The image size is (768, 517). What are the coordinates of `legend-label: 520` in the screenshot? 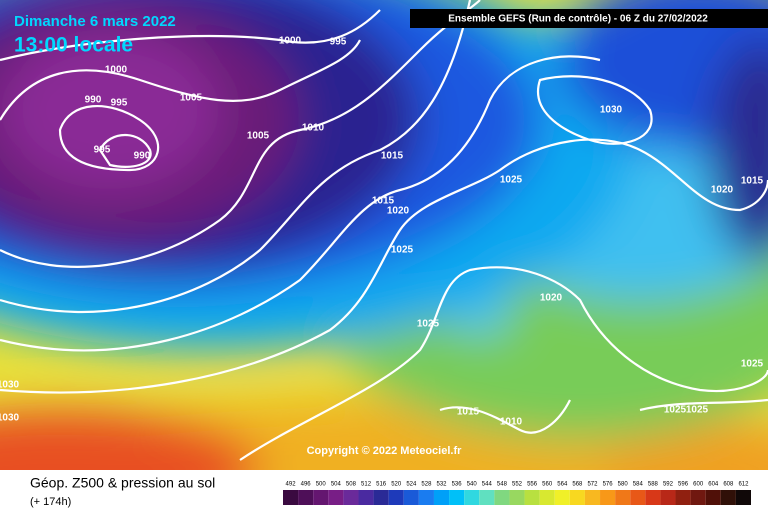 It's located at (396, 485).